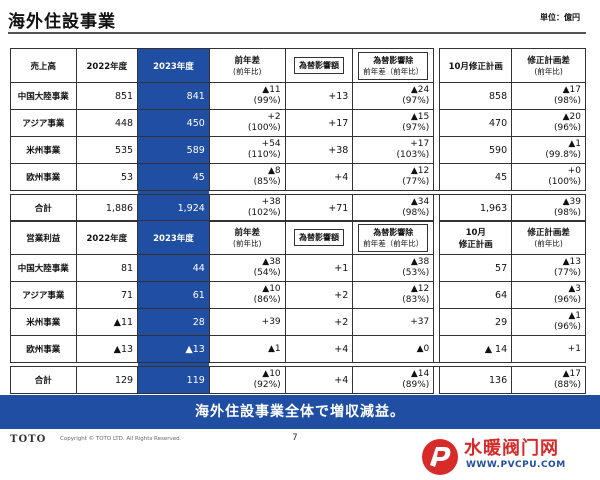  Describe the element at coordinates (416, 385) in the screenshot. I see `exfx-diff-pct: (89%)` at that location.